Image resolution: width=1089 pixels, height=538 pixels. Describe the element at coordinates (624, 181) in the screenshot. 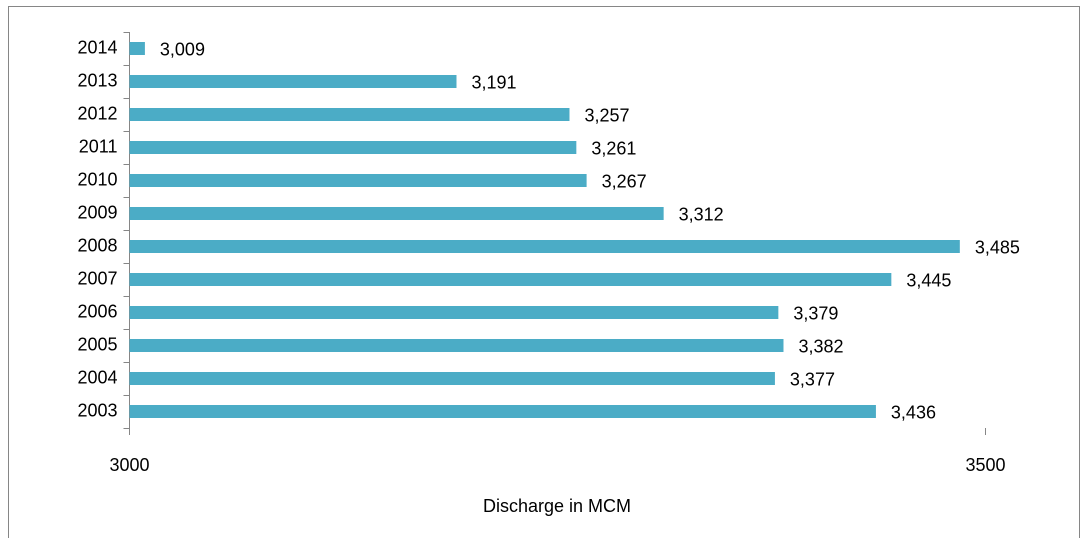

I see `value-label: 3,267` at that location.